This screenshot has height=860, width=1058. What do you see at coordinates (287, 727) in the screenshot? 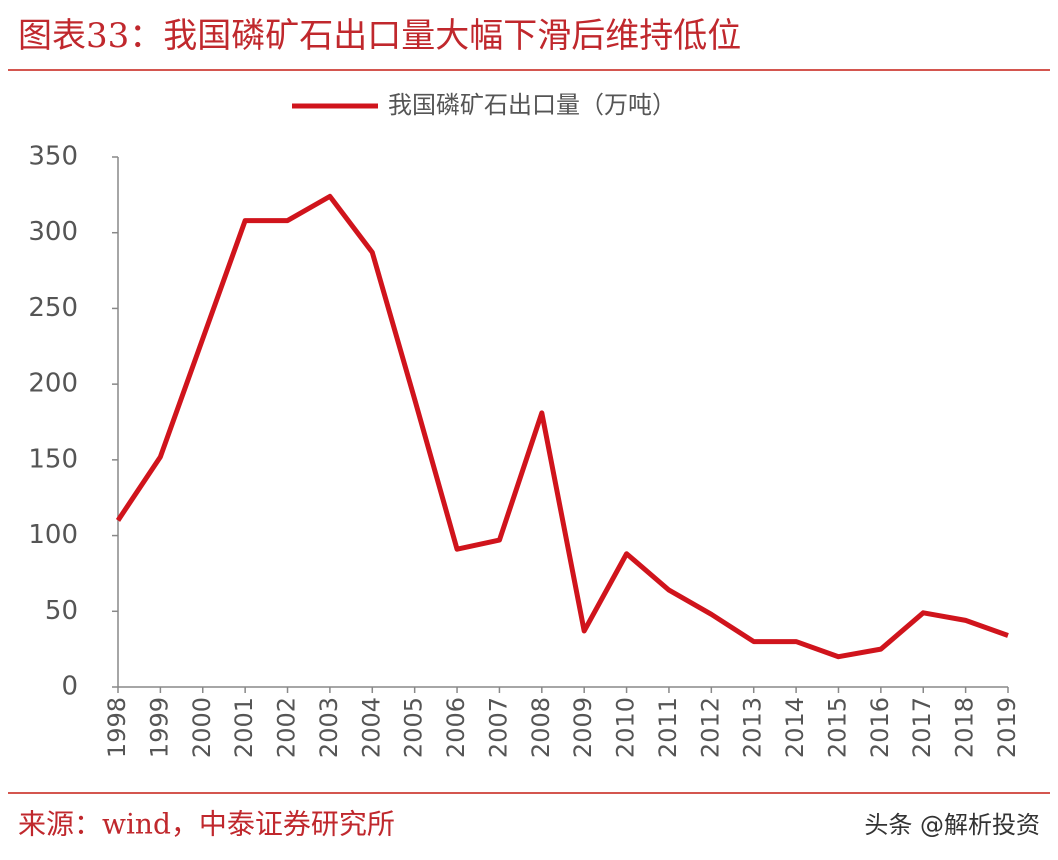
I see `x-tick-label: 2002` at bounding box center [287, 727].